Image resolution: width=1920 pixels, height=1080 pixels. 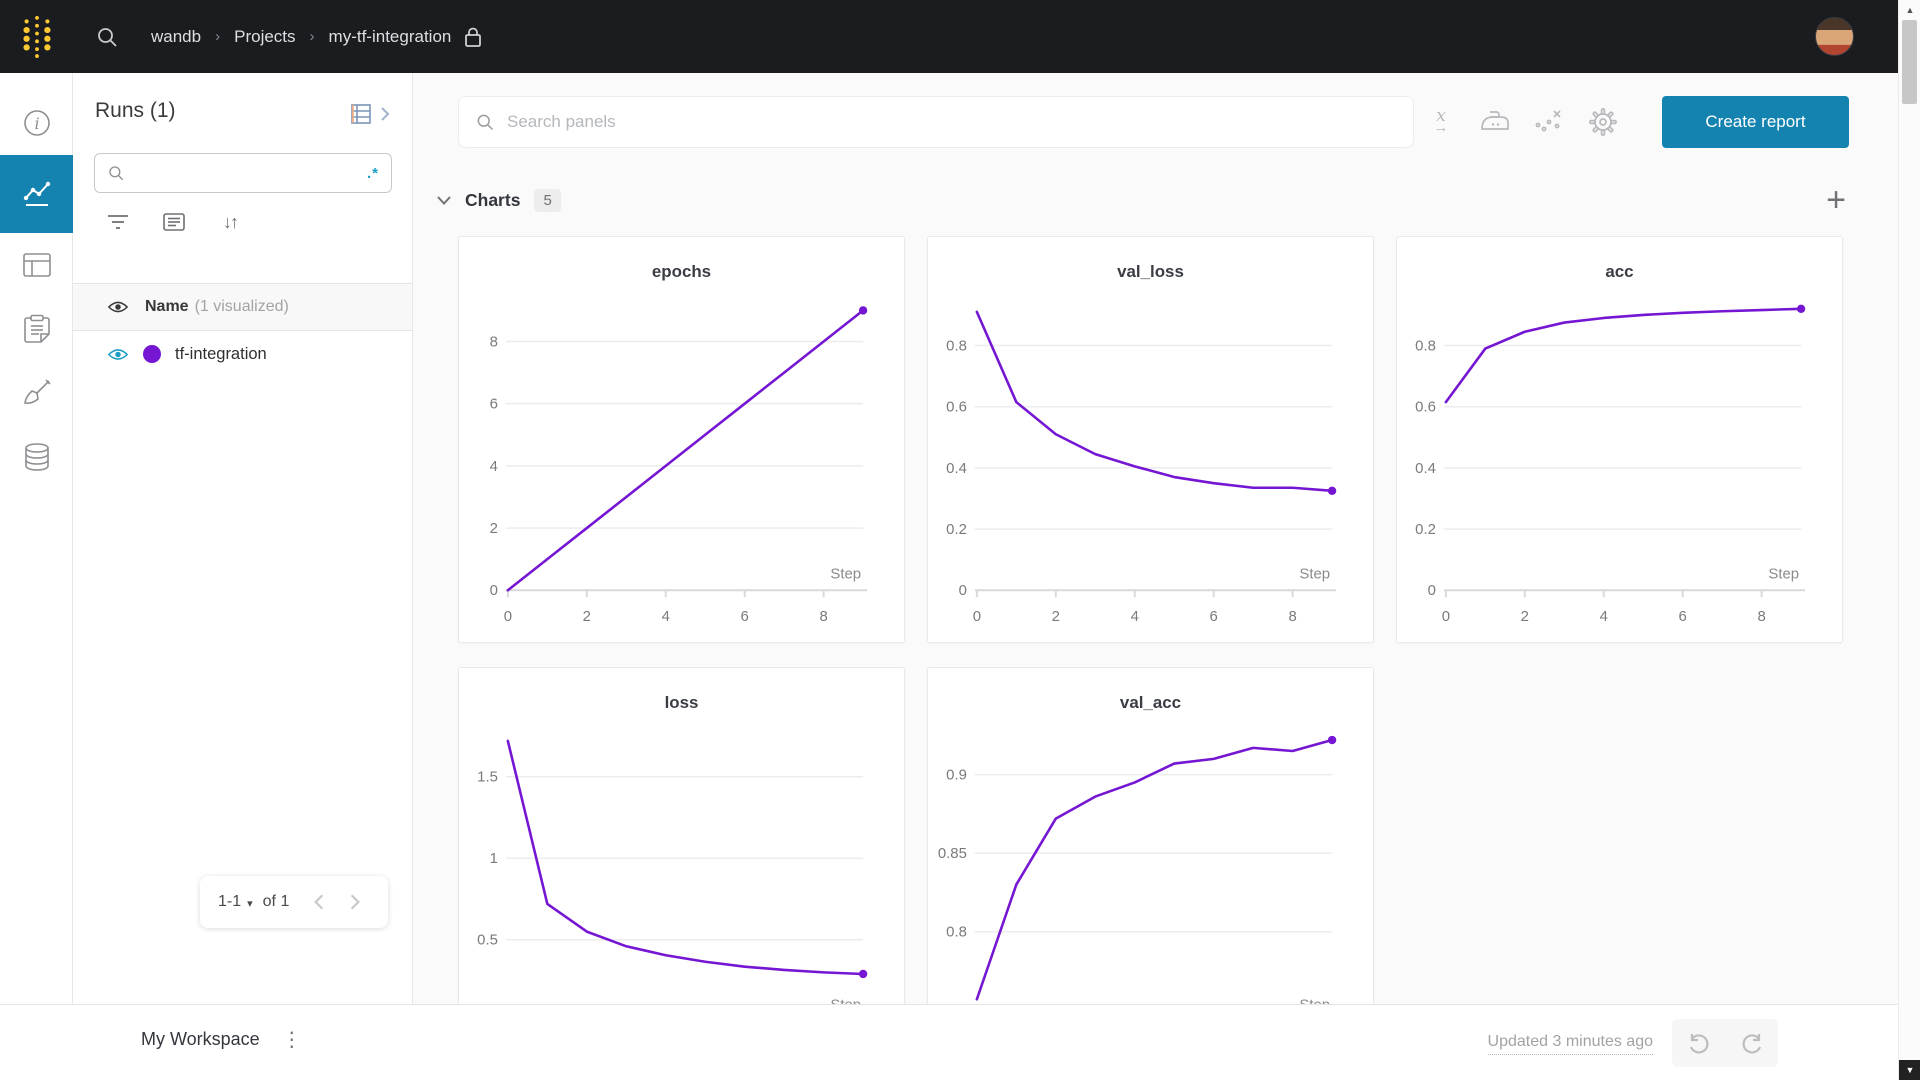 What do you see at coordinates (251, 173) in the screenshot?
I see `runs-search-input` at bounding box center [251, 173].